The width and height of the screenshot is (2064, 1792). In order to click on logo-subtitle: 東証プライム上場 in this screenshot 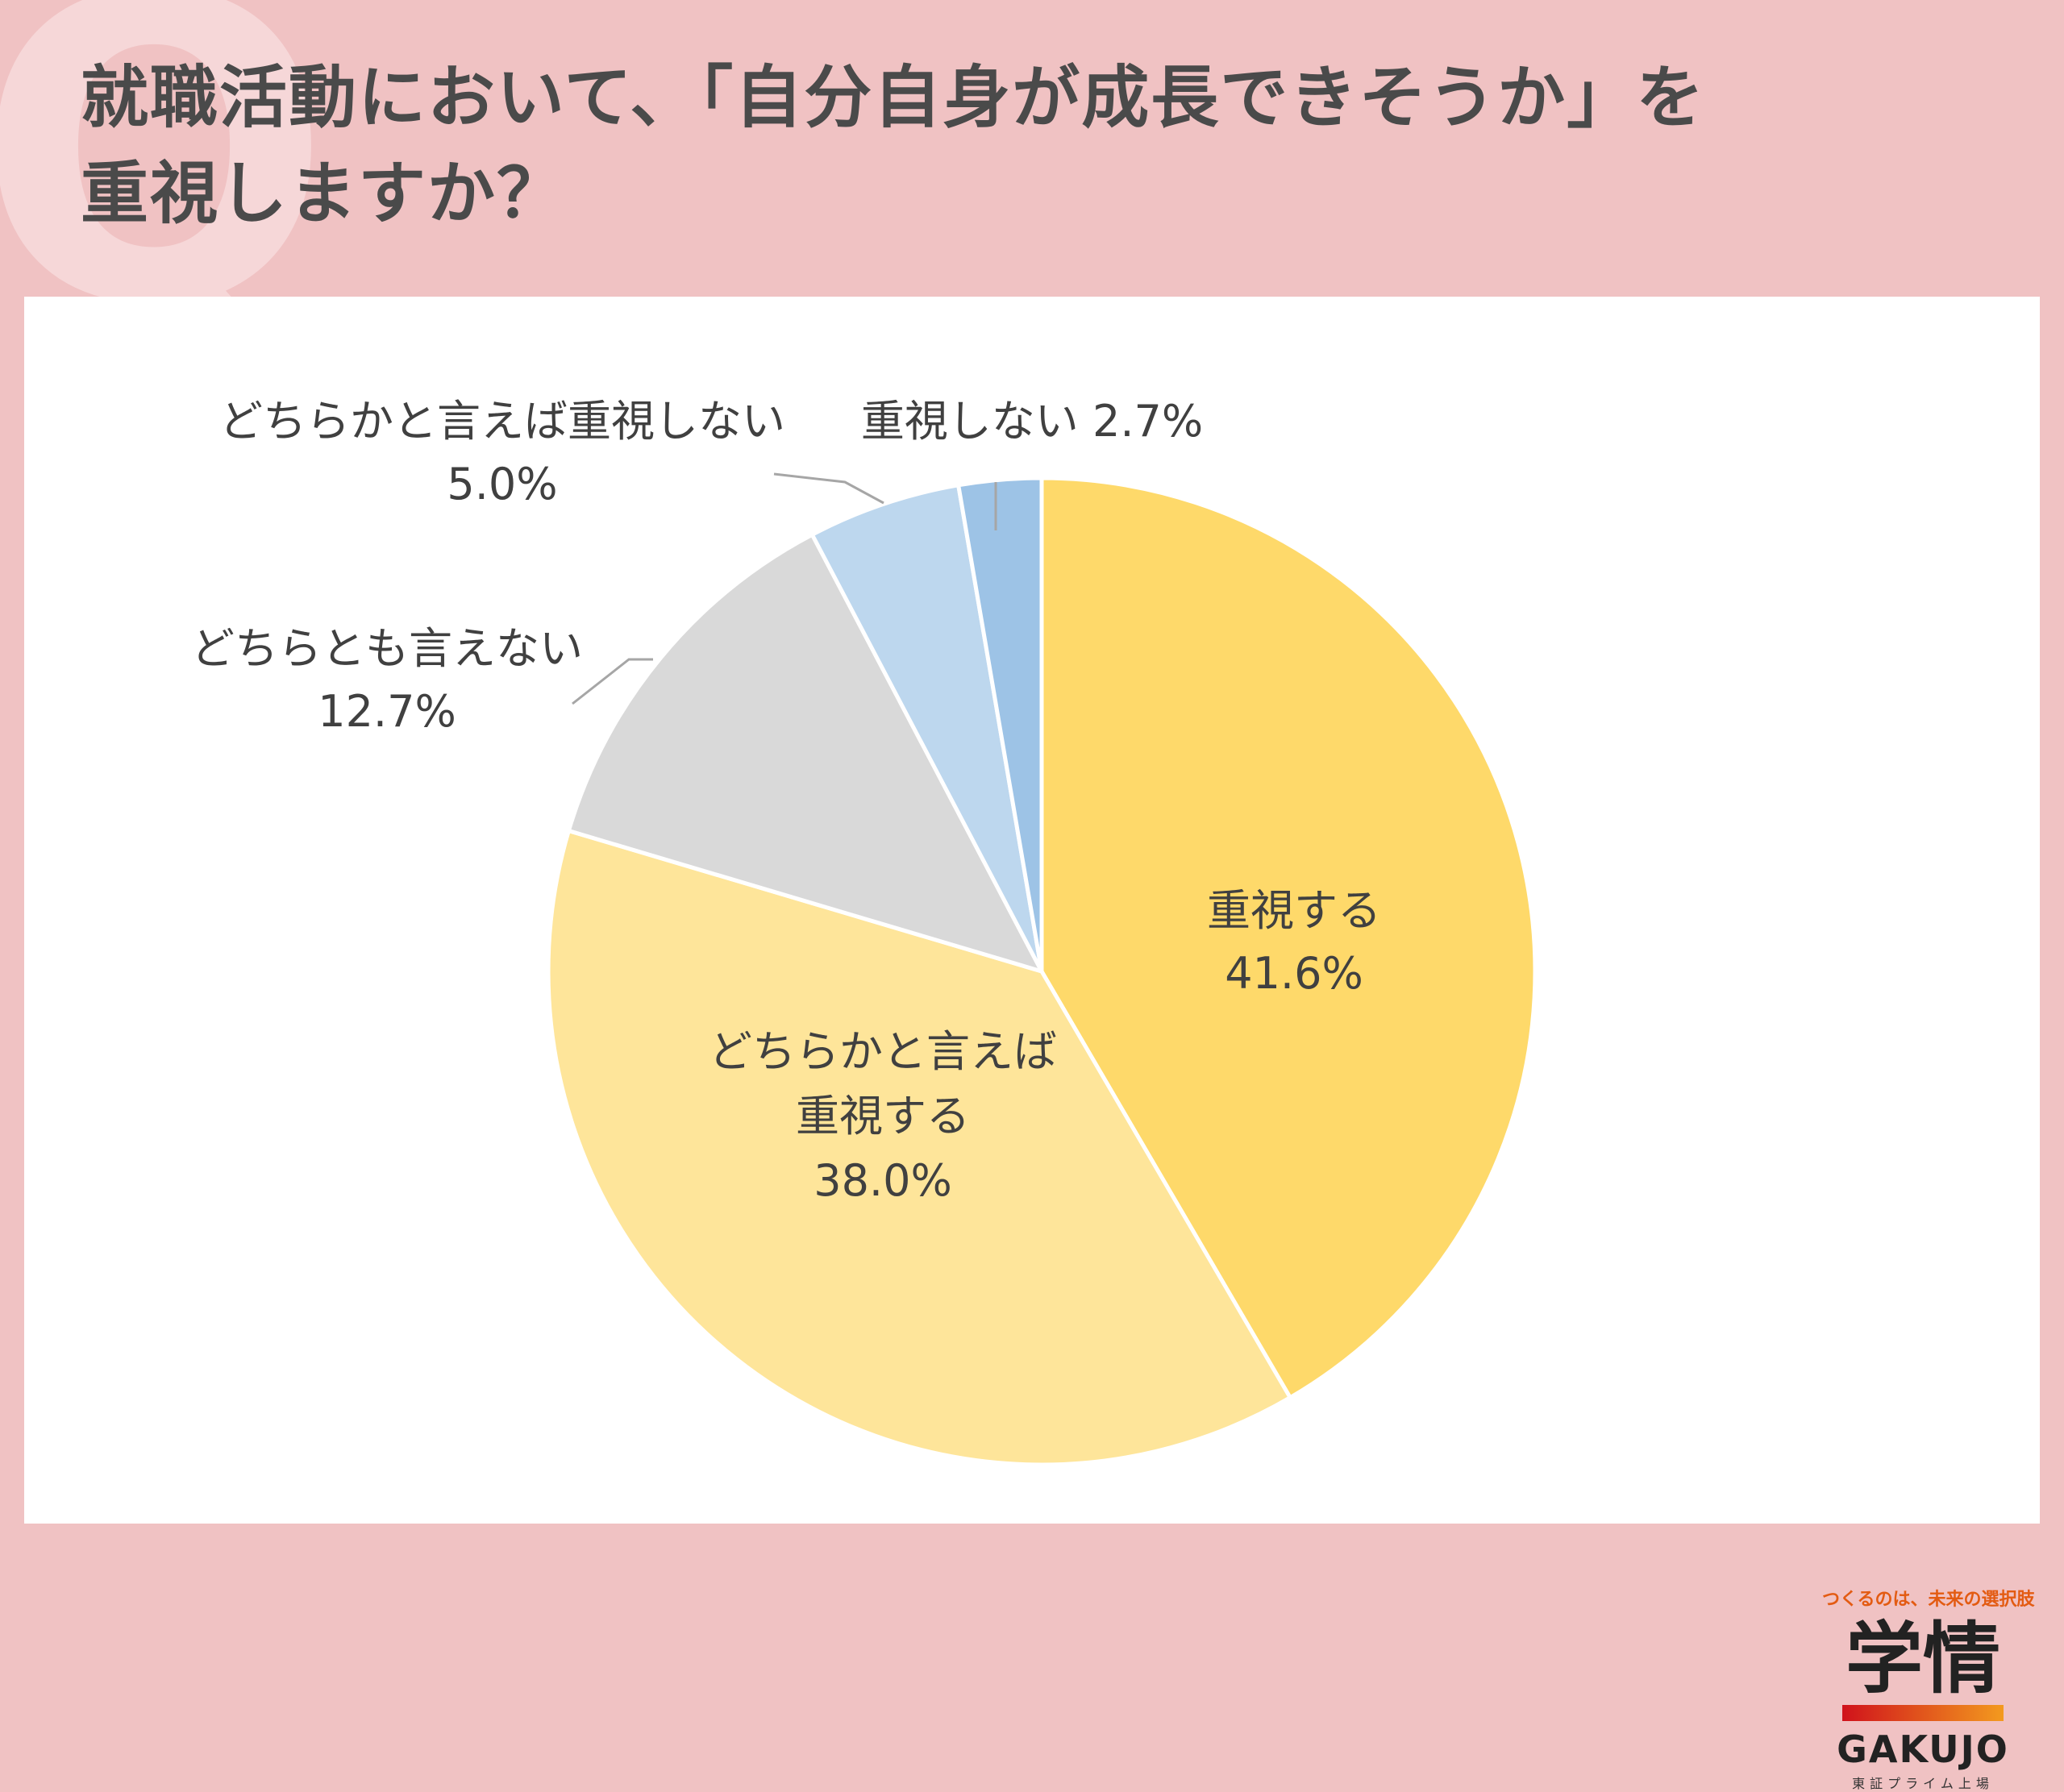, I will do `click(1923, 1783)`.